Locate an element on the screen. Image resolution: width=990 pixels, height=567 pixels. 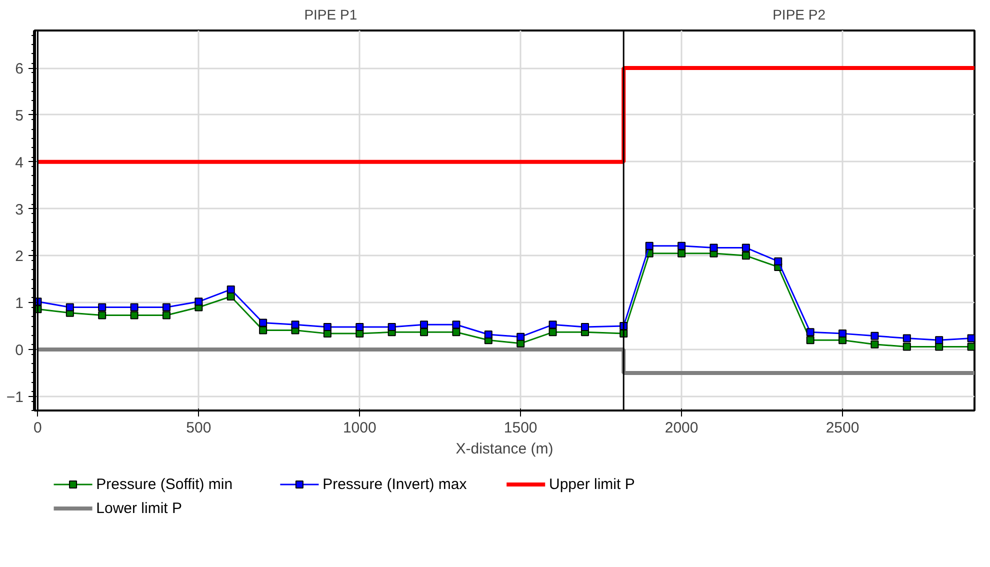
x-tick-label: 500 is located at coordinates (199, 428).